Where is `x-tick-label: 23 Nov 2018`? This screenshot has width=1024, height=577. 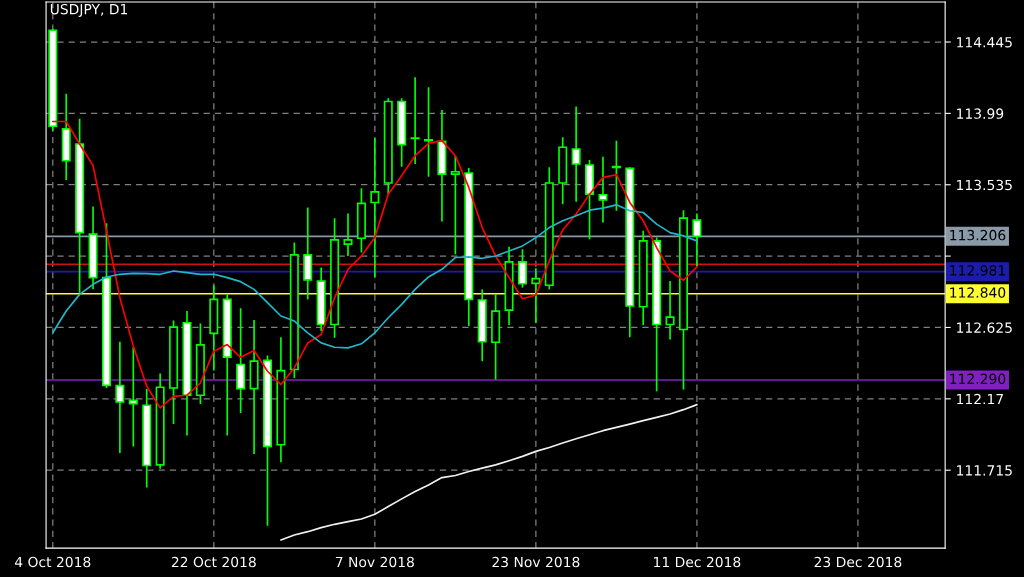 x-tick-label: 23 Nov 2018 is located at coordinates (536, 562).